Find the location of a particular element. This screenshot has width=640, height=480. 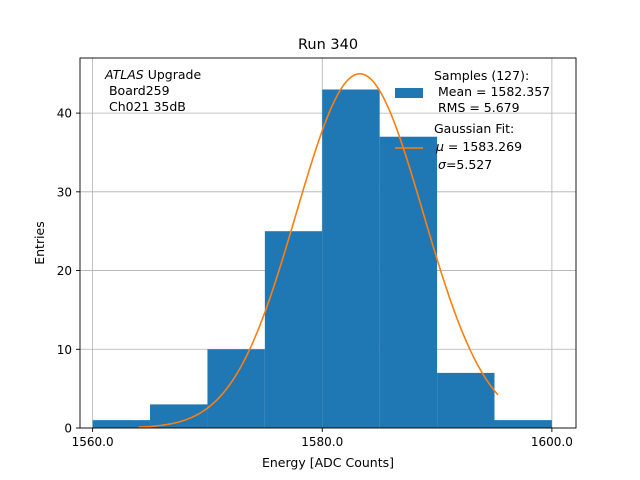

y-tick-label-1: 10 is located at coordinates (64, 350).